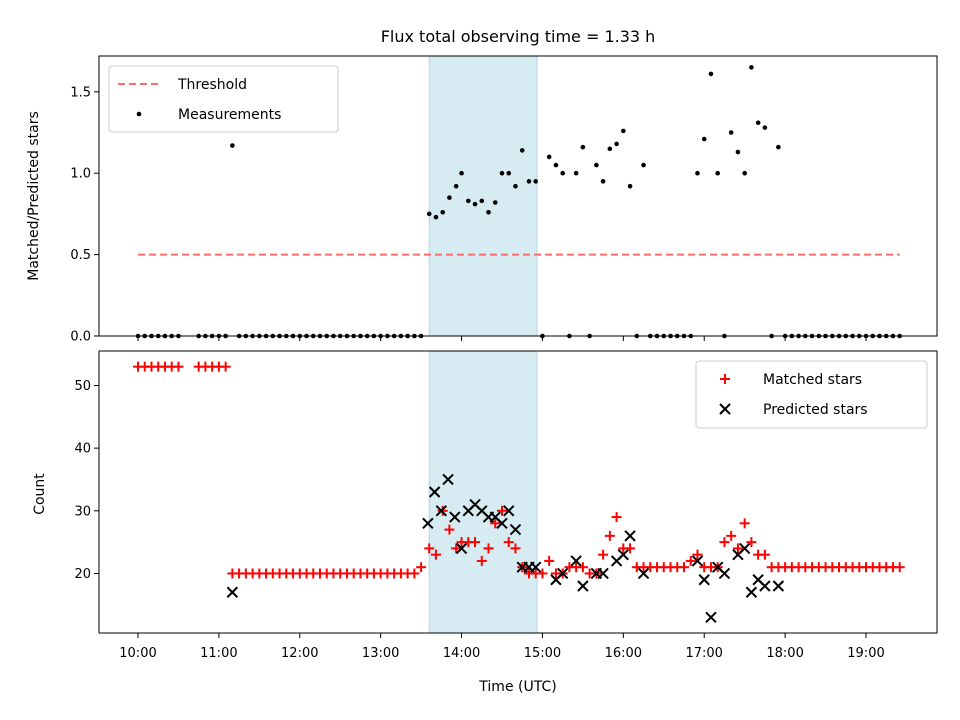 The width and height of the screenshot is (960, 720). What do you see at coordinates (80, 92) in the screenshot?
I see `y-tick-label: 1.5` at bounding box center [80, 92].